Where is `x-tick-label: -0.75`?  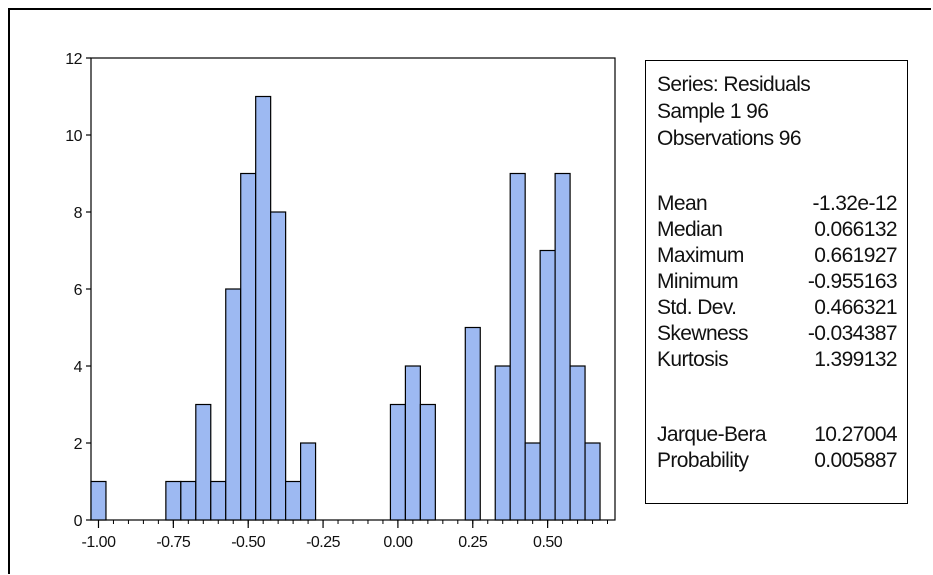 x-tick-label: -0.75 is located at coordinates (173, 542).